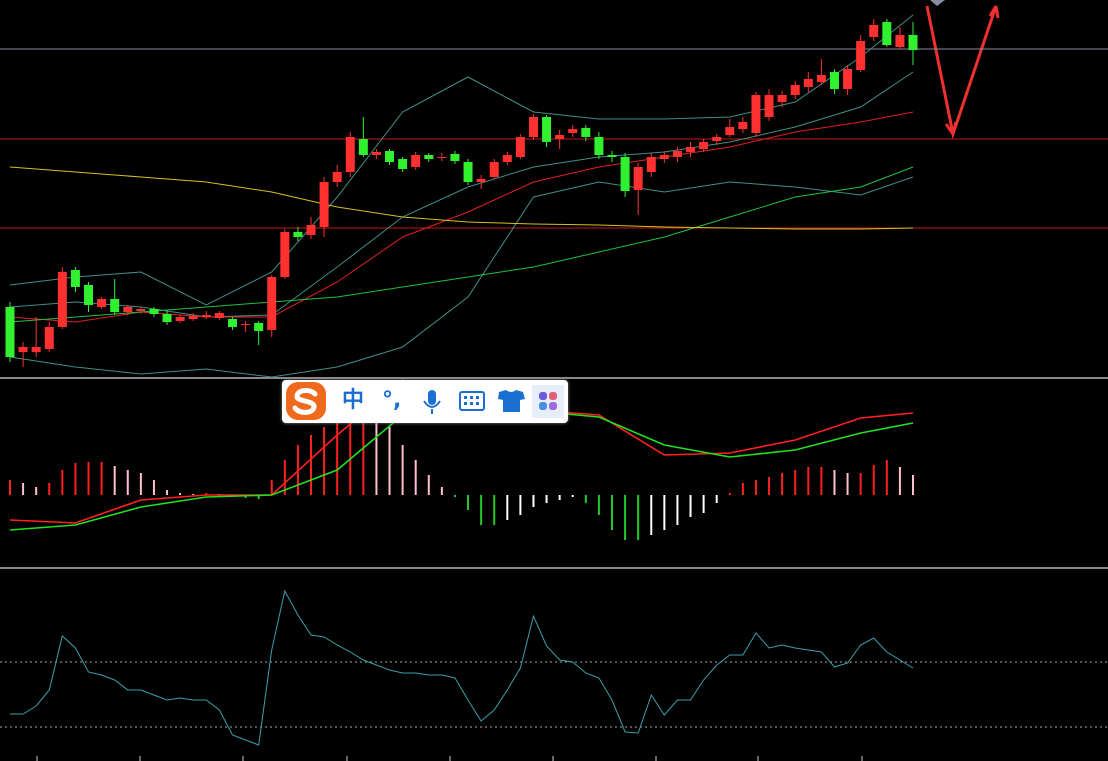 The image size is (1108, 761). What do you see at coordinates (307, 401) in the screenshot?
I see `ime-logo` at bounding box center [307, 401].